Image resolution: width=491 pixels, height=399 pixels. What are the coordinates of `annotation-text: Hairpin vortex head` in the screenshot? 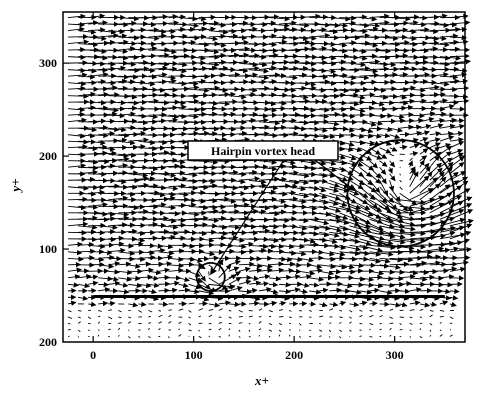 It's located at (263, 151).